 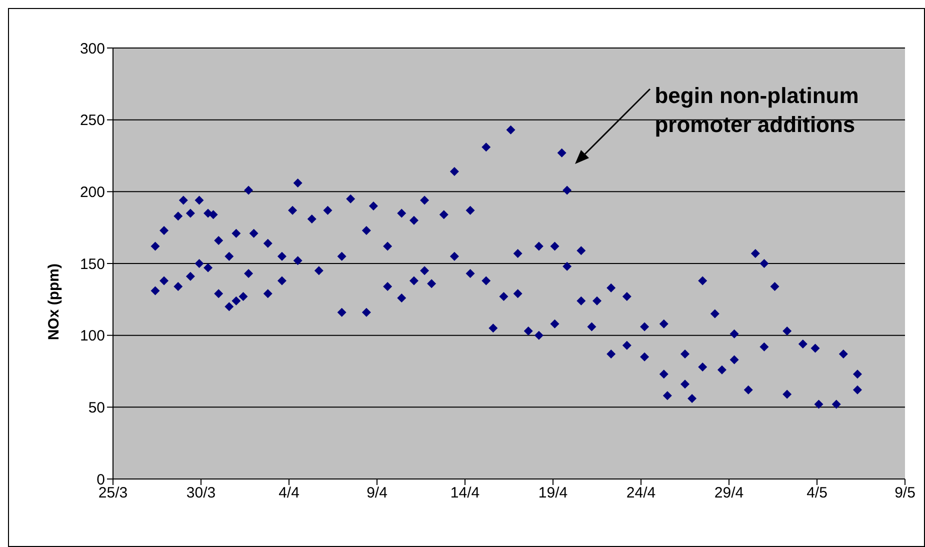 I want to click on y-tick-label: 100, so click(x=92, y=336).